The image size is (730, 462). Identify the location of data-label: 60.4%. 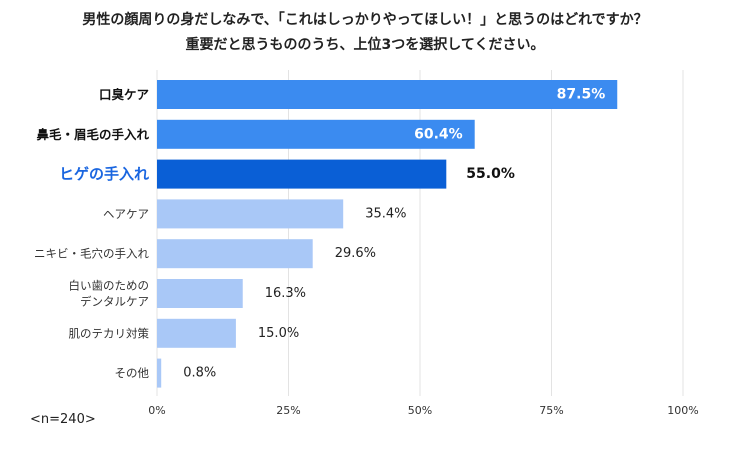
(438, 134).